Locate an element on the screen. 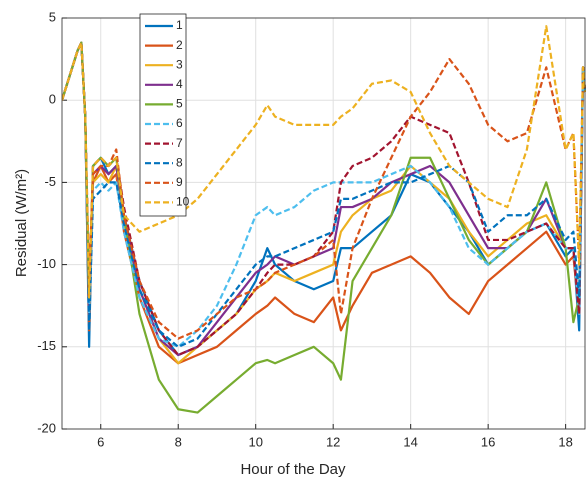 This screenshot has height=488, width=586. legend: 1 2 3 4 5 6 7 8 9 10 is located at coordinates (164, 115).